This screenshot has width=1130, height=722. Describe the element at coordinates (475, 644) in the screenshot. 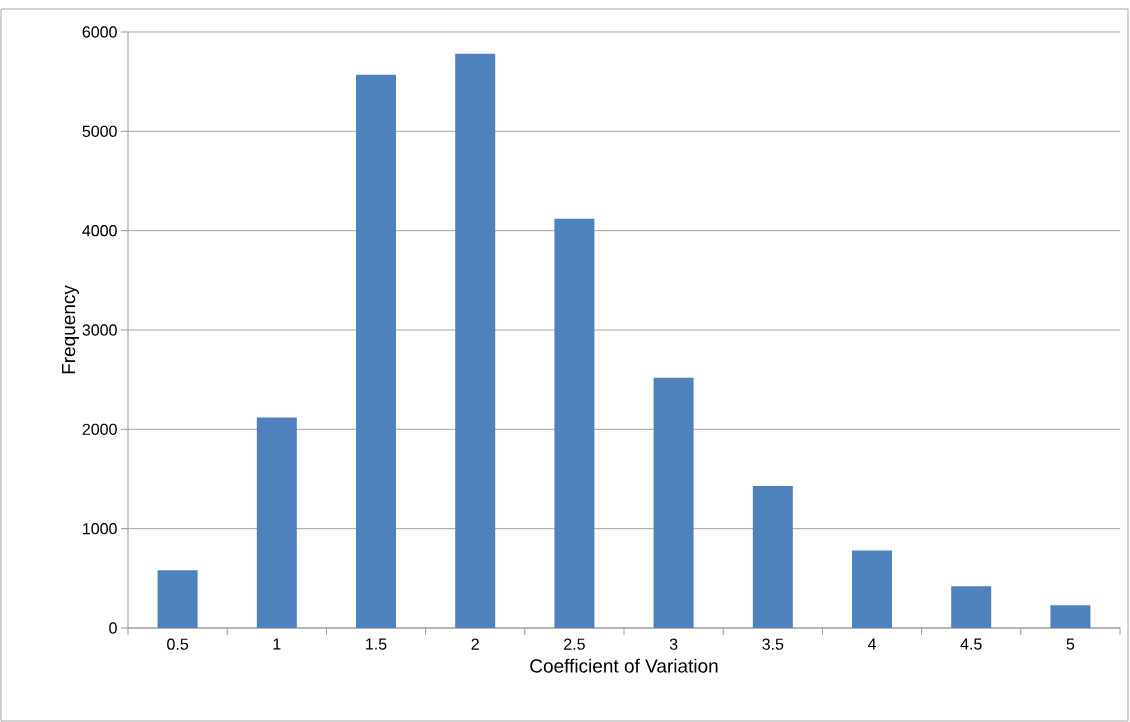

I see `x-tick-label: 2` at that location.